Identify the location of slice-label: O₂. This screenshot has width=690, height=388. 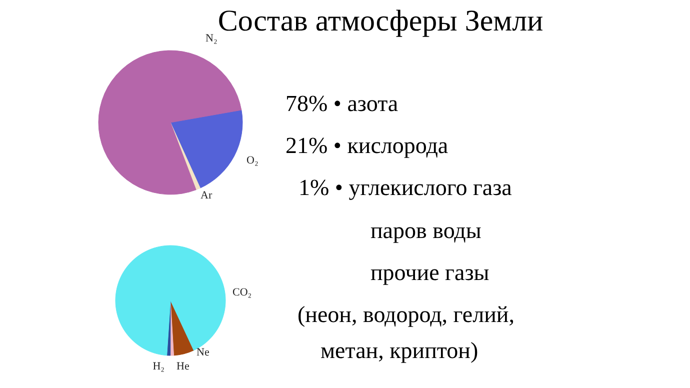
(252, 160).